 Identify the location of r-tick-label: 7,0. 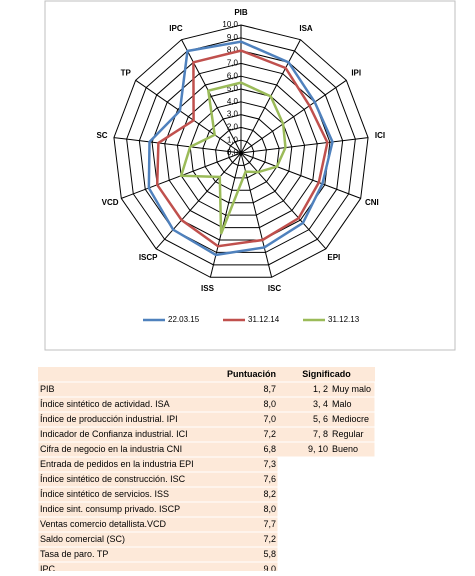
(233, 63).